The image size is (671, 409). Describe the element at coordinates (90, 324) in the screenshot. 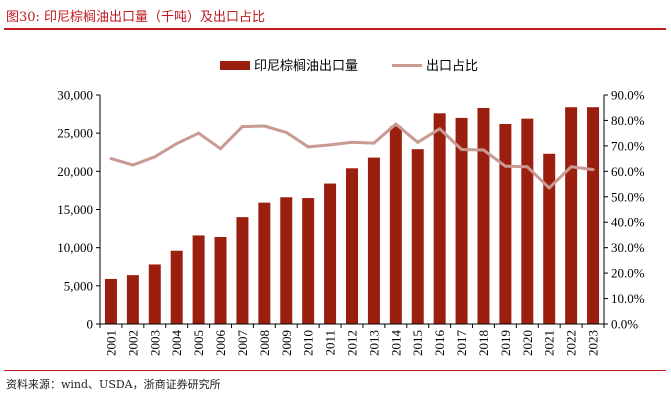

I see `left-tick-label: 0` at that location.